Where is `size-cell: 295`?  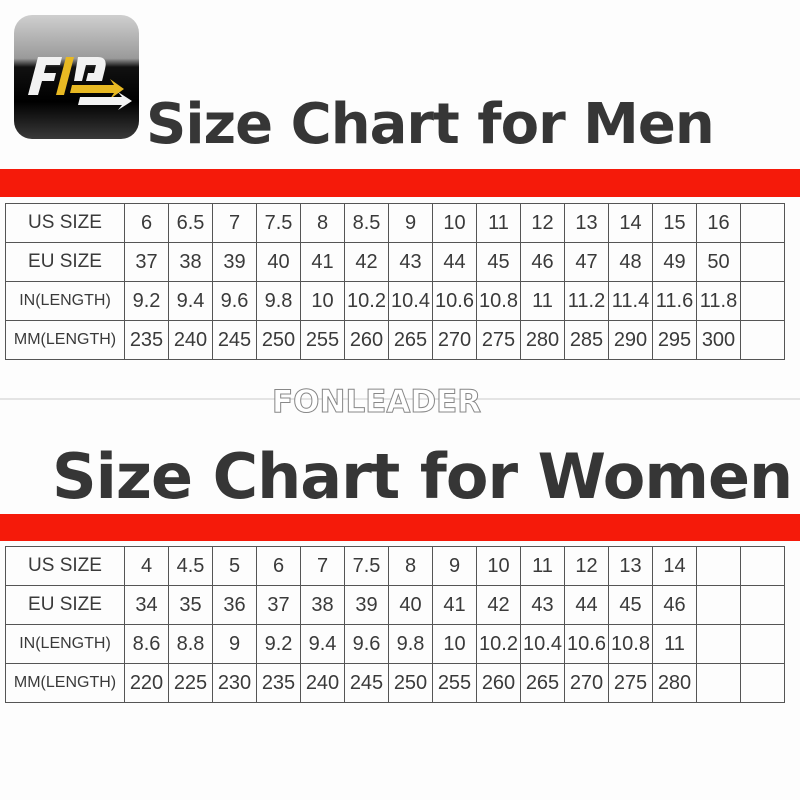
size-cell: 295 is located at coordinates (674, 340).